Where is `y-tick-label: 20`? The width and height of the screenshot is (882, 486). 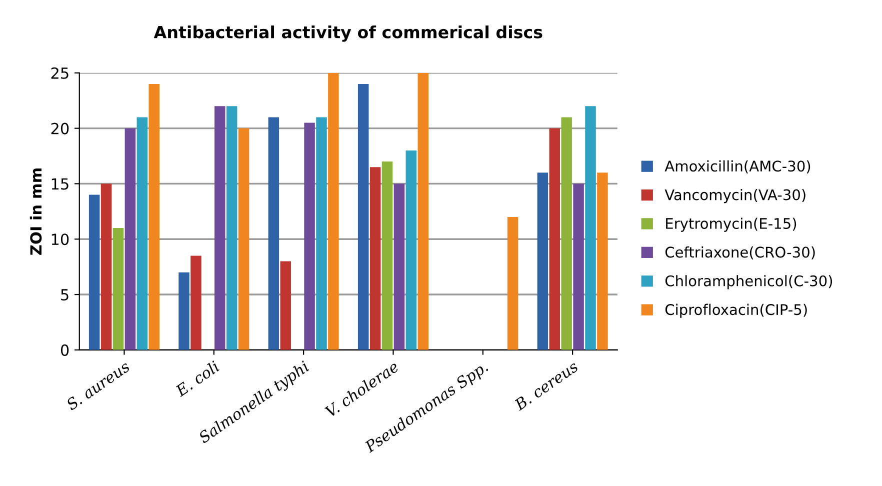 y-tick-label: 20 is located at coordinates (60, 128).